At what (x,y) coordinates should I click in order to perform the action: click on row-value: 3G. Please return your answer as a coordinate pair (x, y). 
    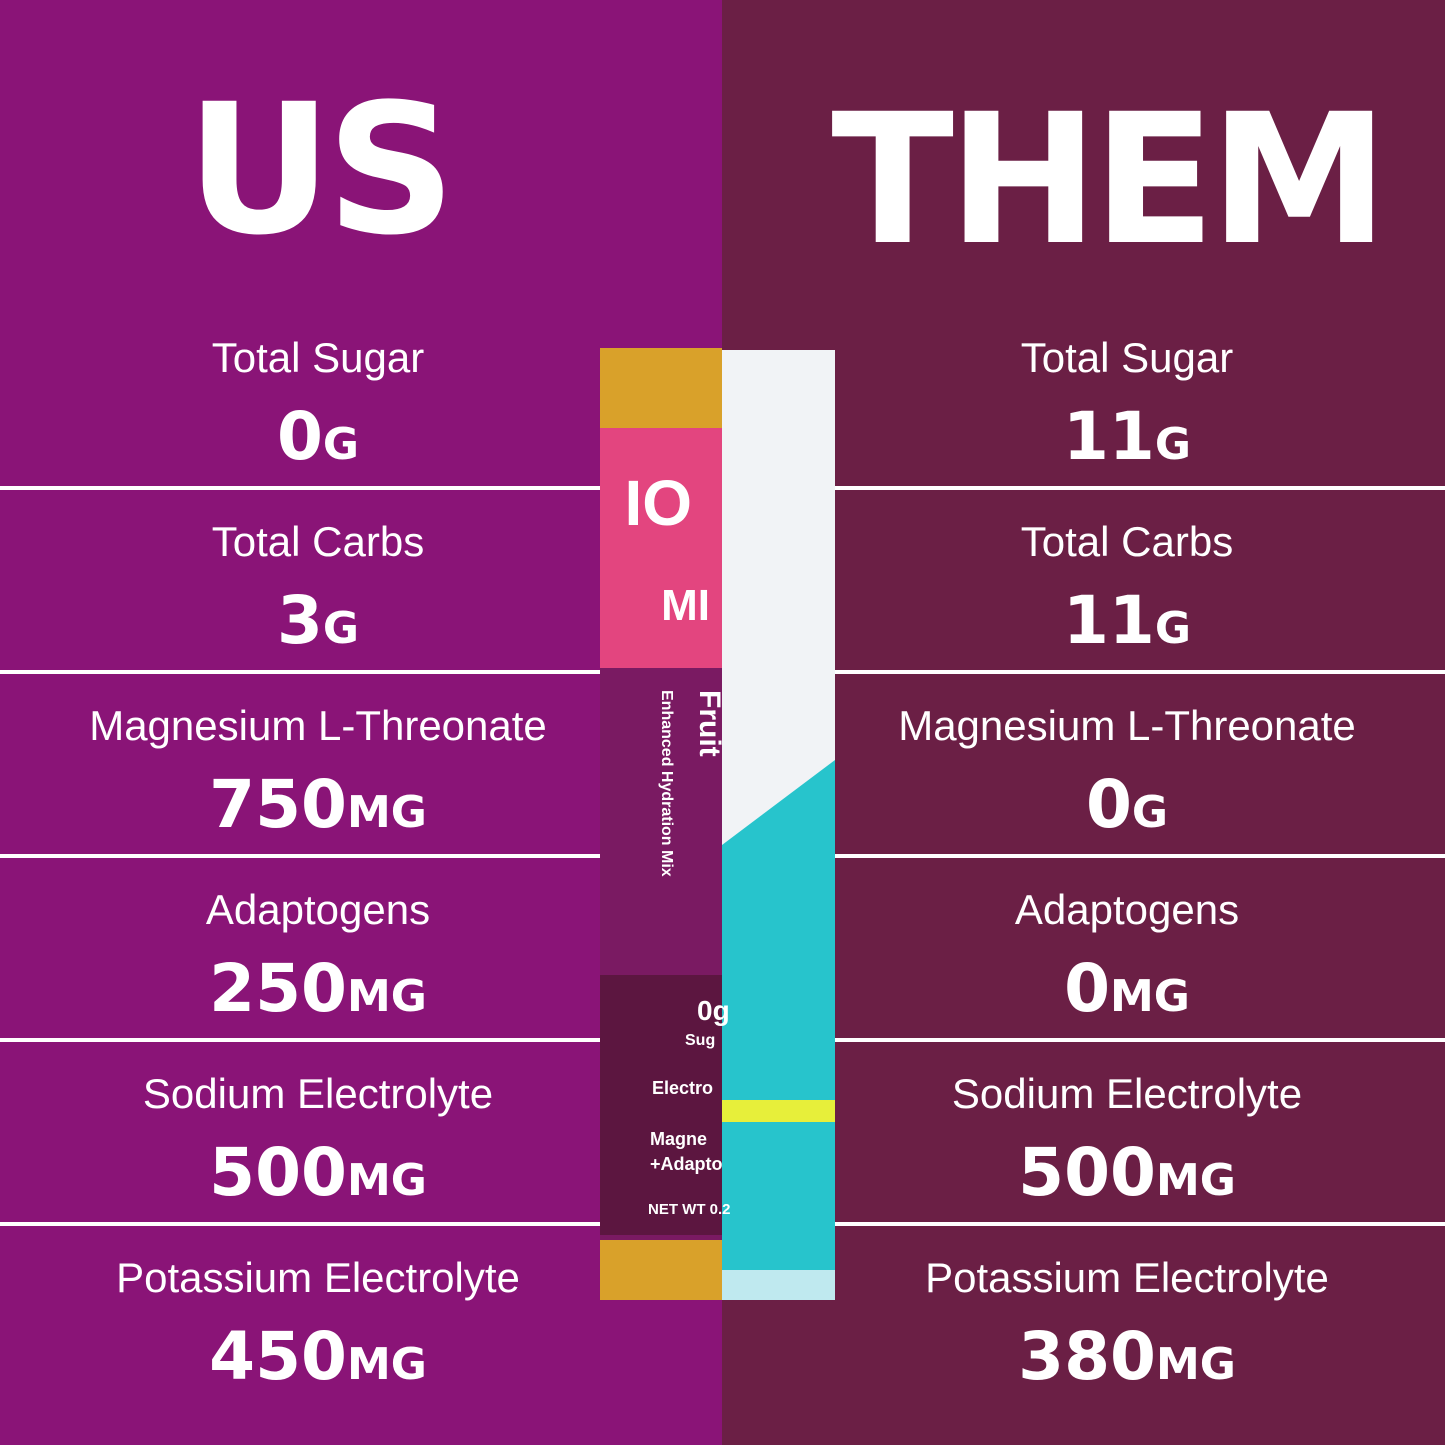
    Looking at the image, I should click on (318, 620).